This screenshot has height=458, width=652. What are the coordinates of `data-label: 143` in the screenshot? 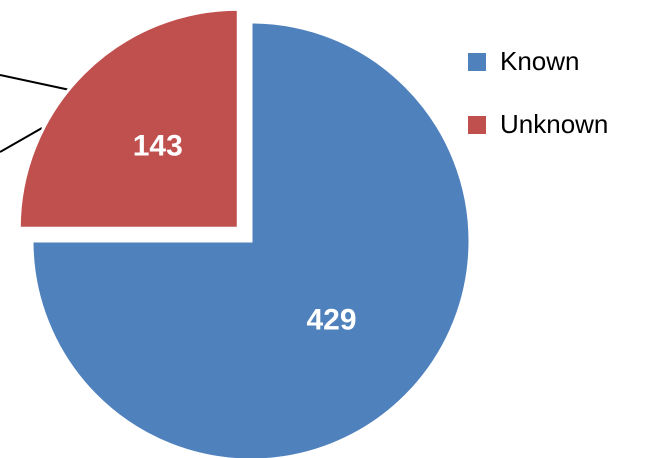 It's located at (158, 146).